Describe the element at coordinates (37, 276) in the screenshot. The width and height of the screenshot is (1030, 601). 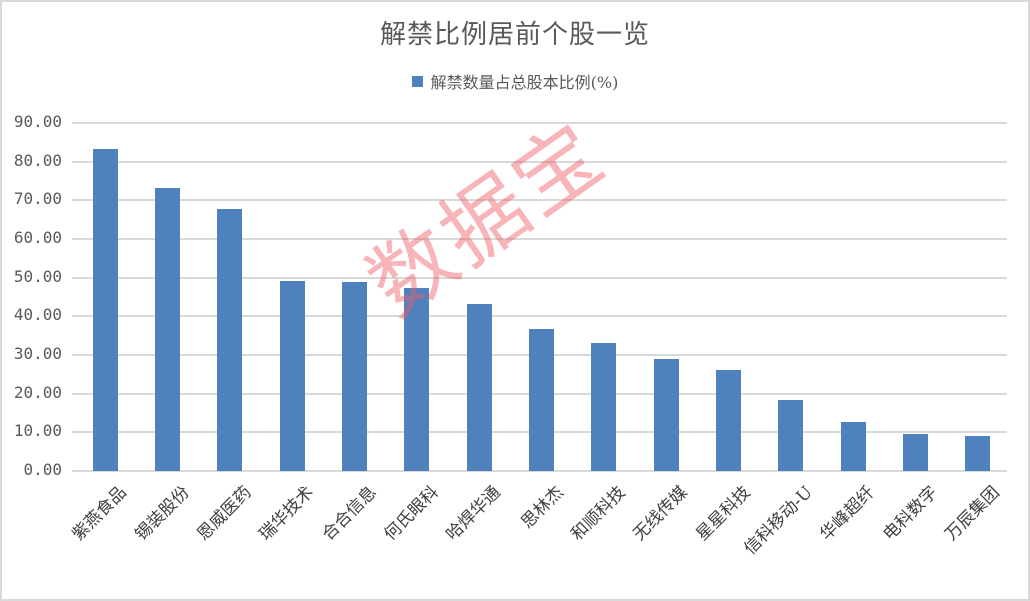
I see `y-tick-label: 50.00` at that location.